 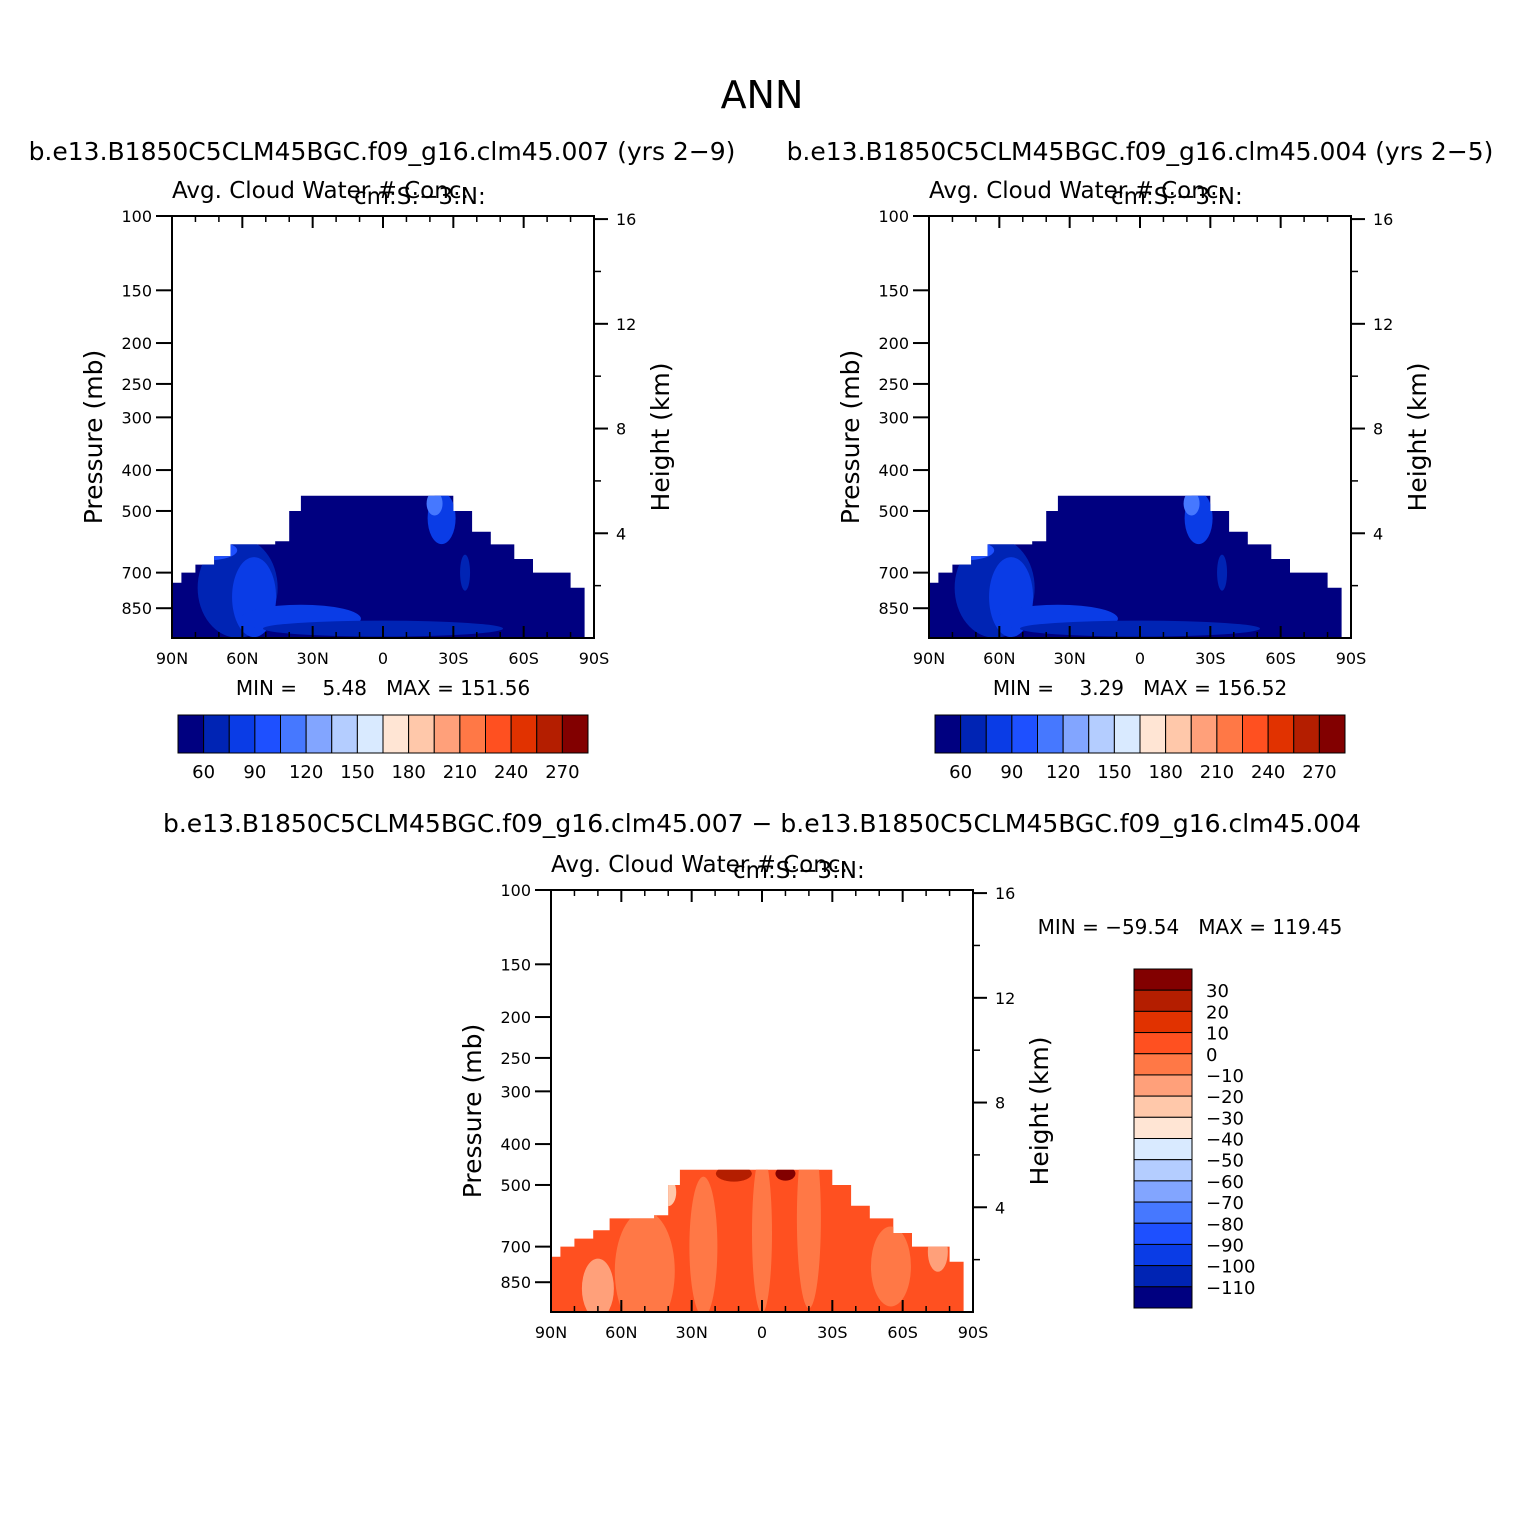 What do you see at coordinates (1211, 1055) in the screenshot?
I see `colorbar-label: 0` at bounding box center [1211, 1055].